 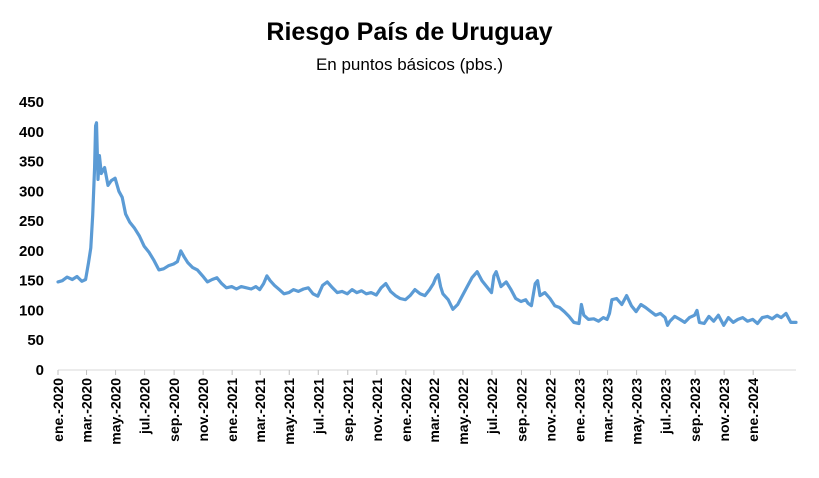 What do you see at coordinates (434, 410) in the screenshot?
I see `x-tick-label: mar.-2022` at bounding box center [434, 410].